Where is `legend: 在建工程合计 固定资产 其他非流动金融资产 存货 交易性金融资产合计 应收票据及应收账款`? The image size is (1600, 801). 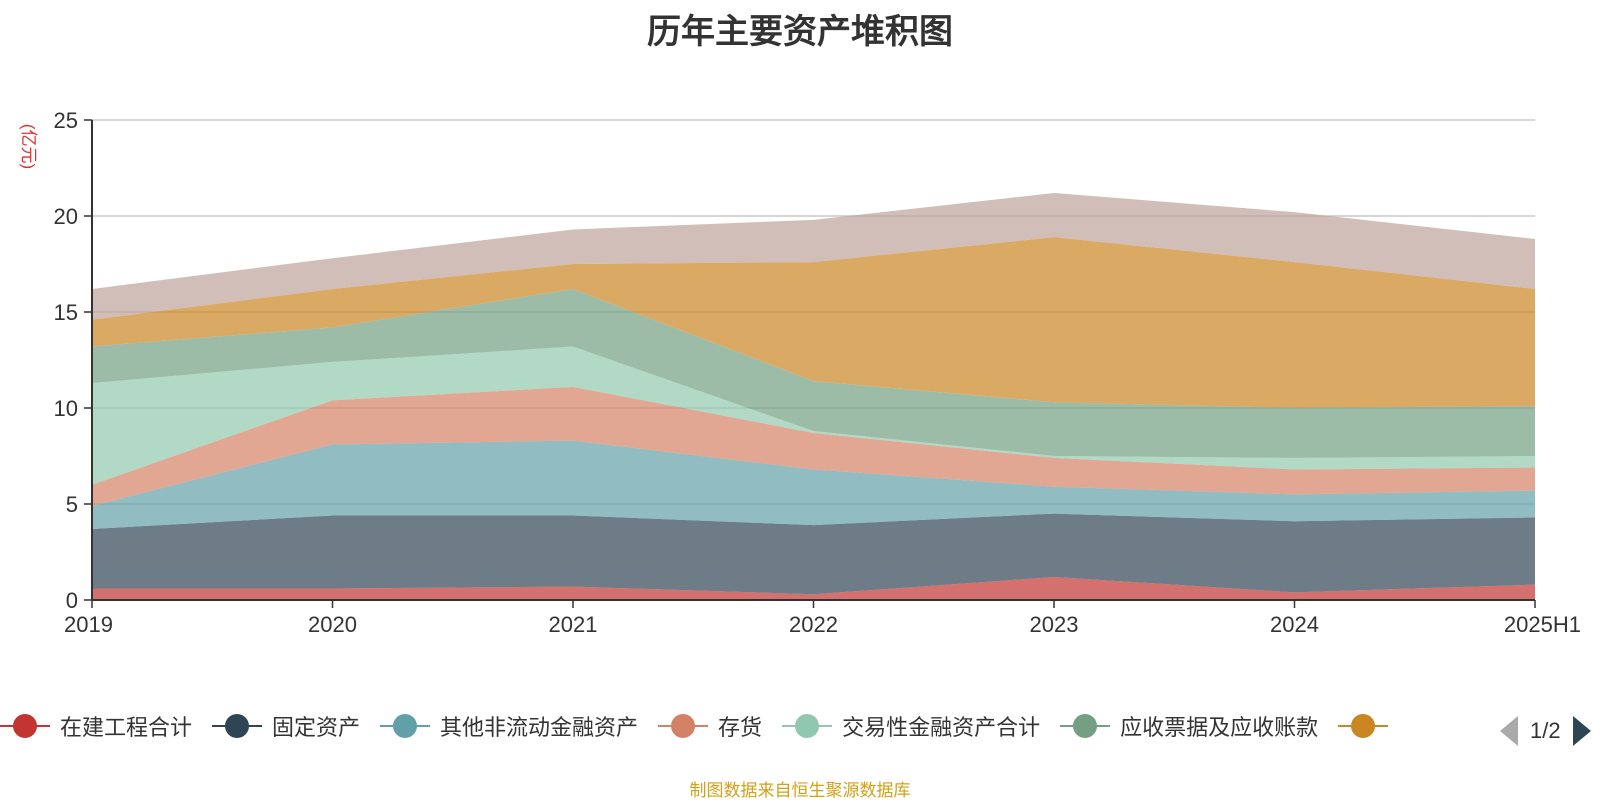 legend: 在建工程合计 固定资产 其他非流动金融资产 存货 交易性金融资产合计 应收票据及应收账款 is located at coordinates (730, 726).